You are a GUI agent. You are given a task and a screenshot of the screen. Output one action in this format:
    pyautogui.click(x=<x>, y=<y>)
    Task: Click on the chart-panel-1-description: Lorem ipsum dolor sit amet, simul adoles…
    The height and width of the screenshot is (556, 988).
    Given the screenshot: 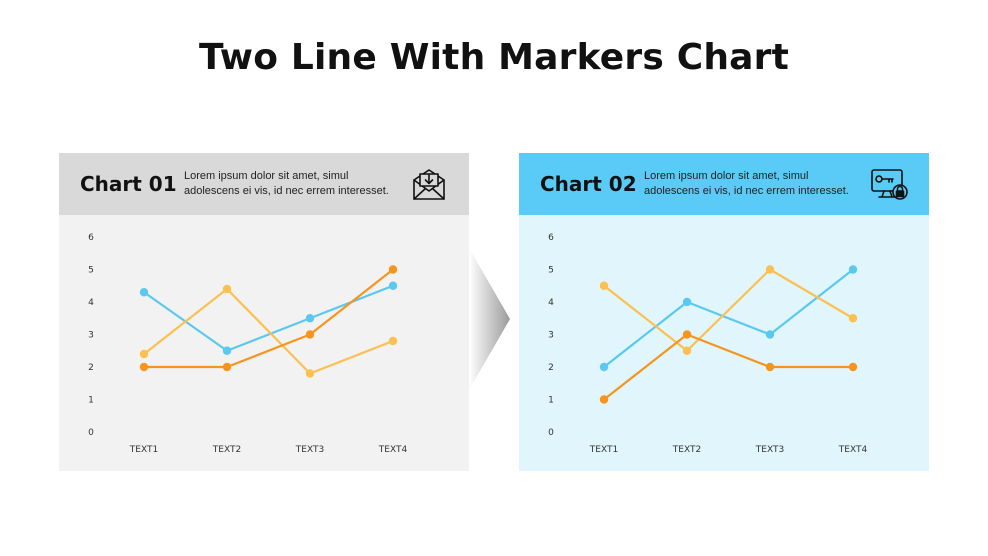 What is the action you would take?
    pyautogui.click(x=286, y=183)
    